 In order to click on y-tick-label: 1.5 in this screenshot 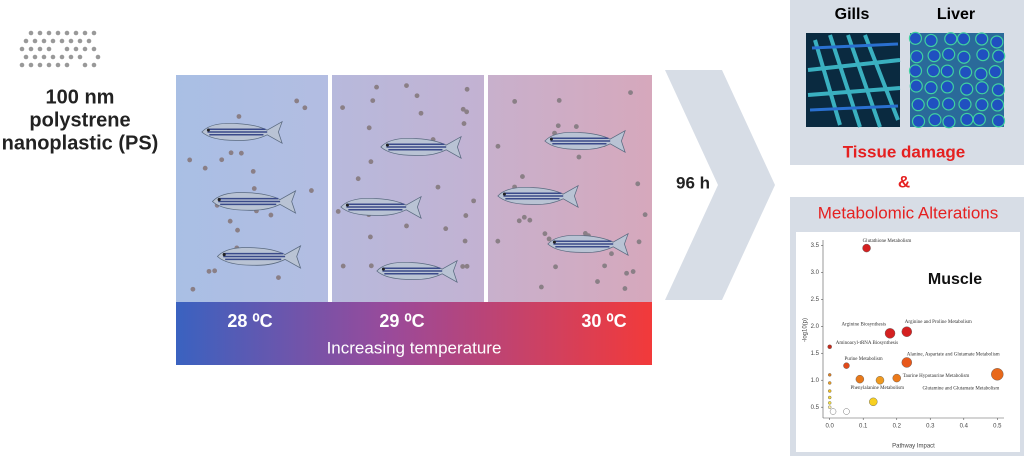, I will do `click(815, 354)`.